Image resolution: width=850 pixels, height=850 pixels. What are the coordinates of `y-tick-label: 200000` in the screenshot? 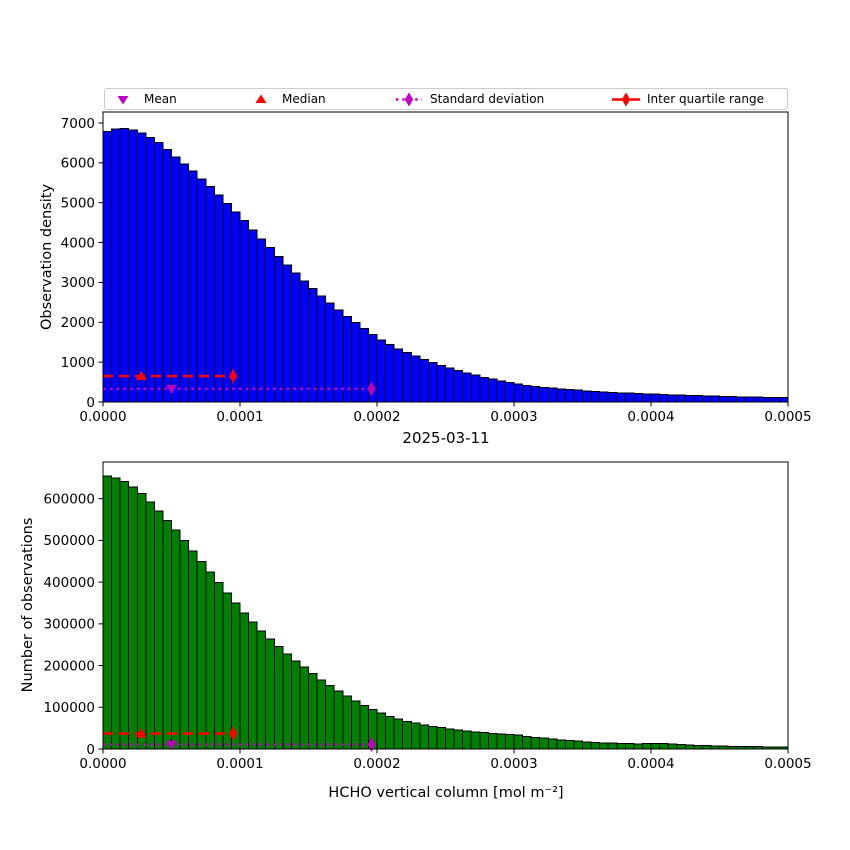 It's located at (69, 666).